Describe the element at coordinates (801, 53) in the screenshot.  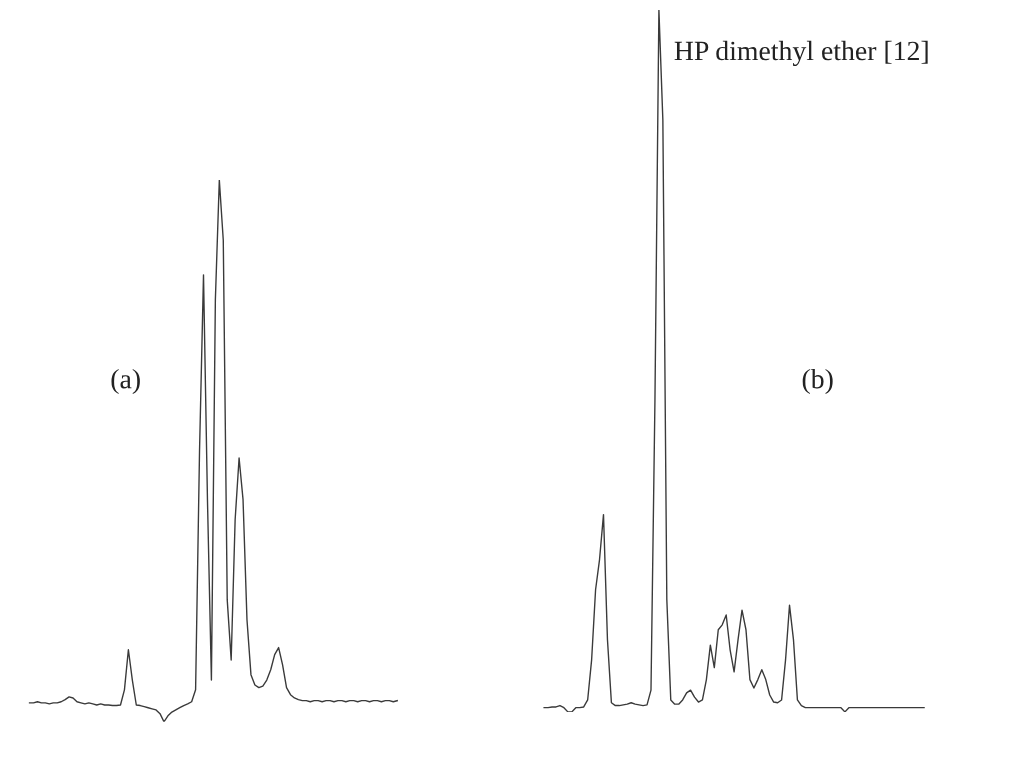
I see `annotation: HP dimethyl ether [12]` at that location.